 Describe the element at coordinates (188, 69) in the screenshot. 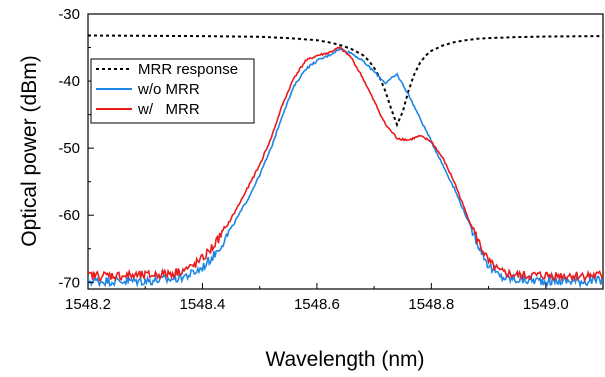

I see `legend-label-mrr-response: MRR response` at that location.